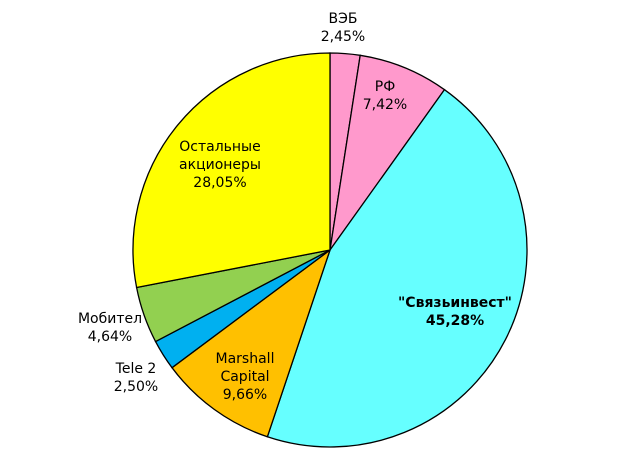 The width and height of the screenshot is (620, 453). I want to click on slice-label: ВЭБ 2,45%, so click(343, 28).